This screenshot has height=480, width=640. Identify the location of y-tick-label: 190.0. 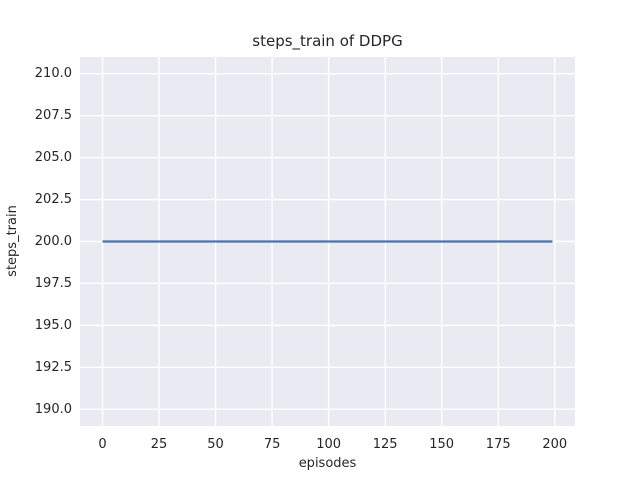
(53, 409).